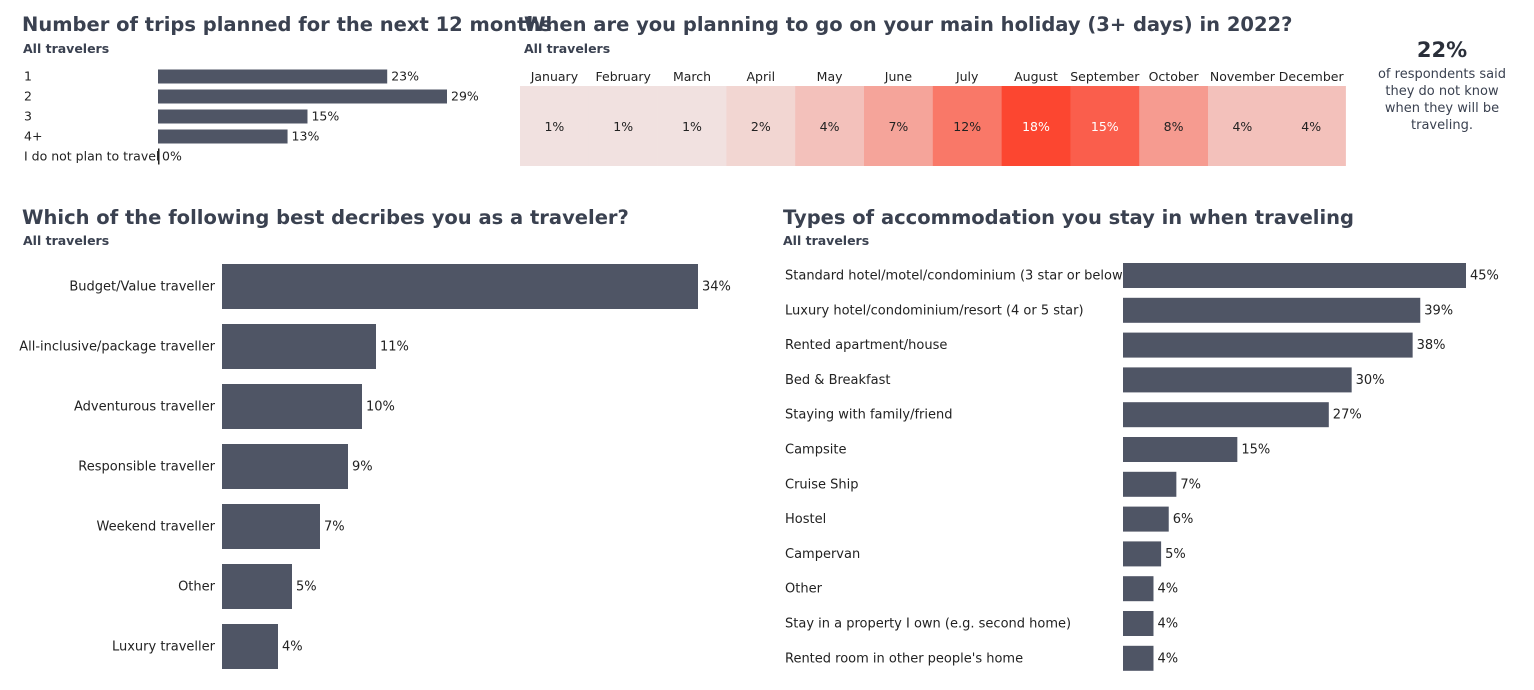 This screenshot has height=690, width=1534. I want to click on cell-value: 8%, so click(1174, 126).